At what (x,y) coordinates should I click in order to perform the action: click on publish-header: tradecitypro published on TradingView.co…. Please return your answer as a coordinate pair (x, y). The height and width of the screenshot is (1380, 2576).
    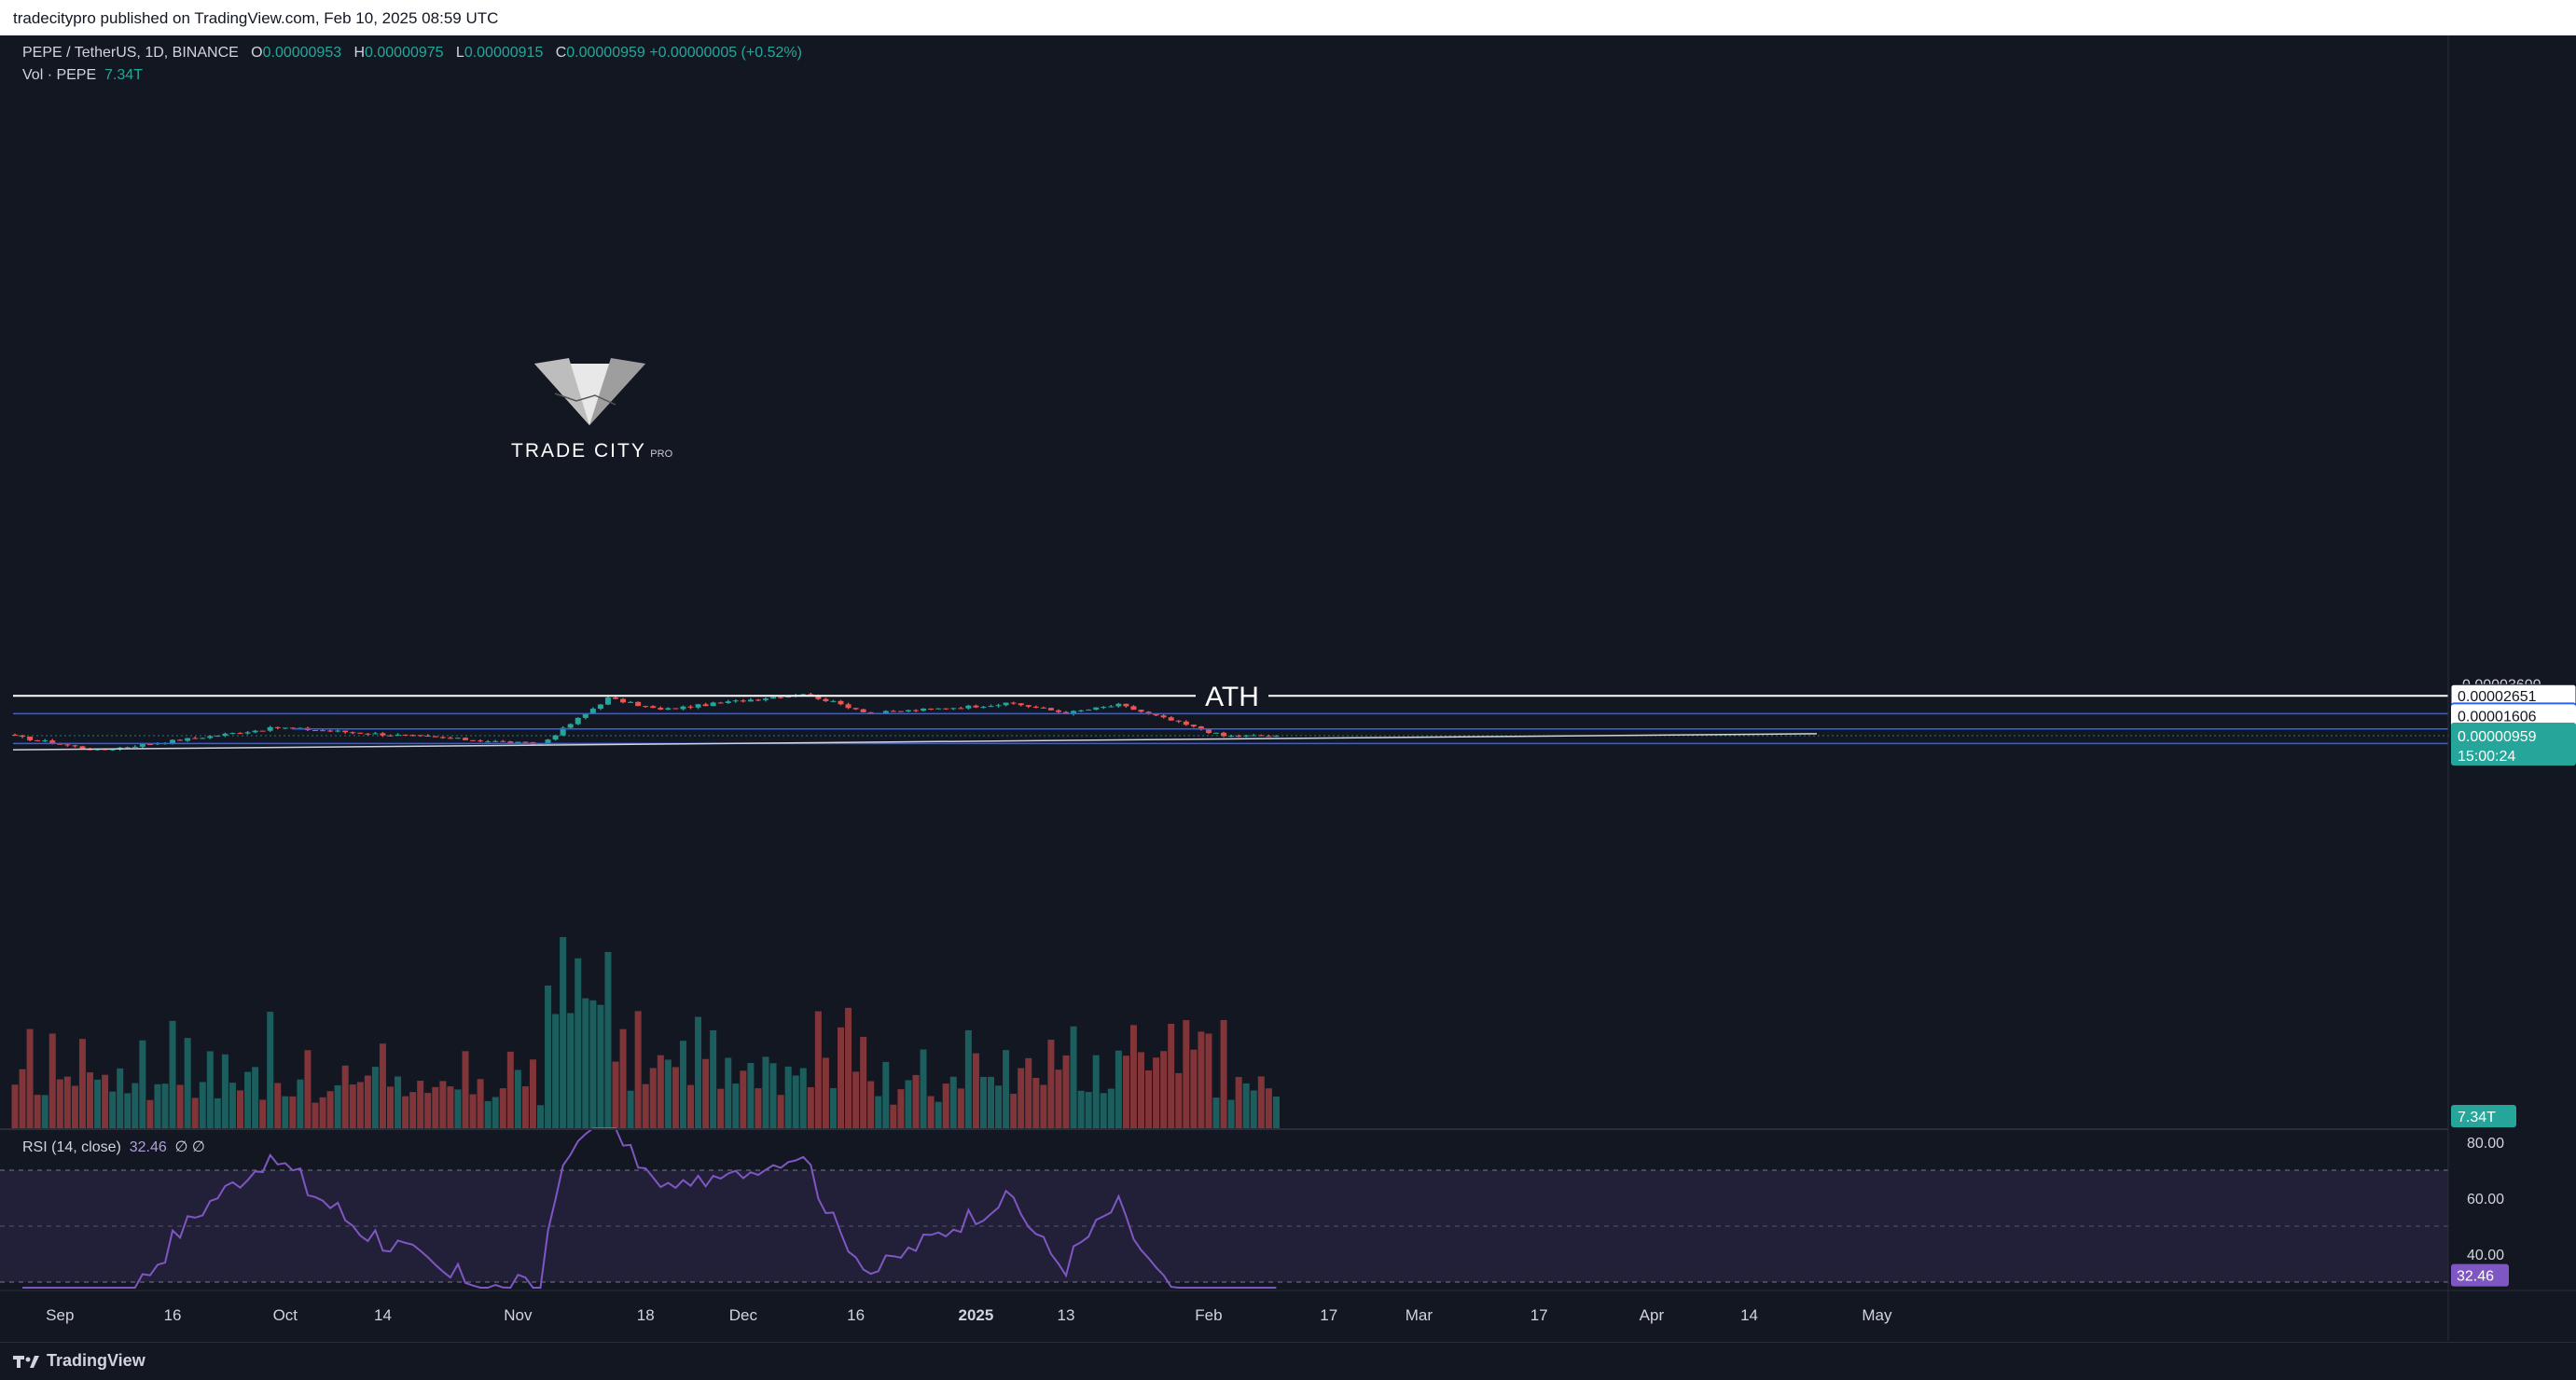
    Looking at the image, I should click on (1288, 18).